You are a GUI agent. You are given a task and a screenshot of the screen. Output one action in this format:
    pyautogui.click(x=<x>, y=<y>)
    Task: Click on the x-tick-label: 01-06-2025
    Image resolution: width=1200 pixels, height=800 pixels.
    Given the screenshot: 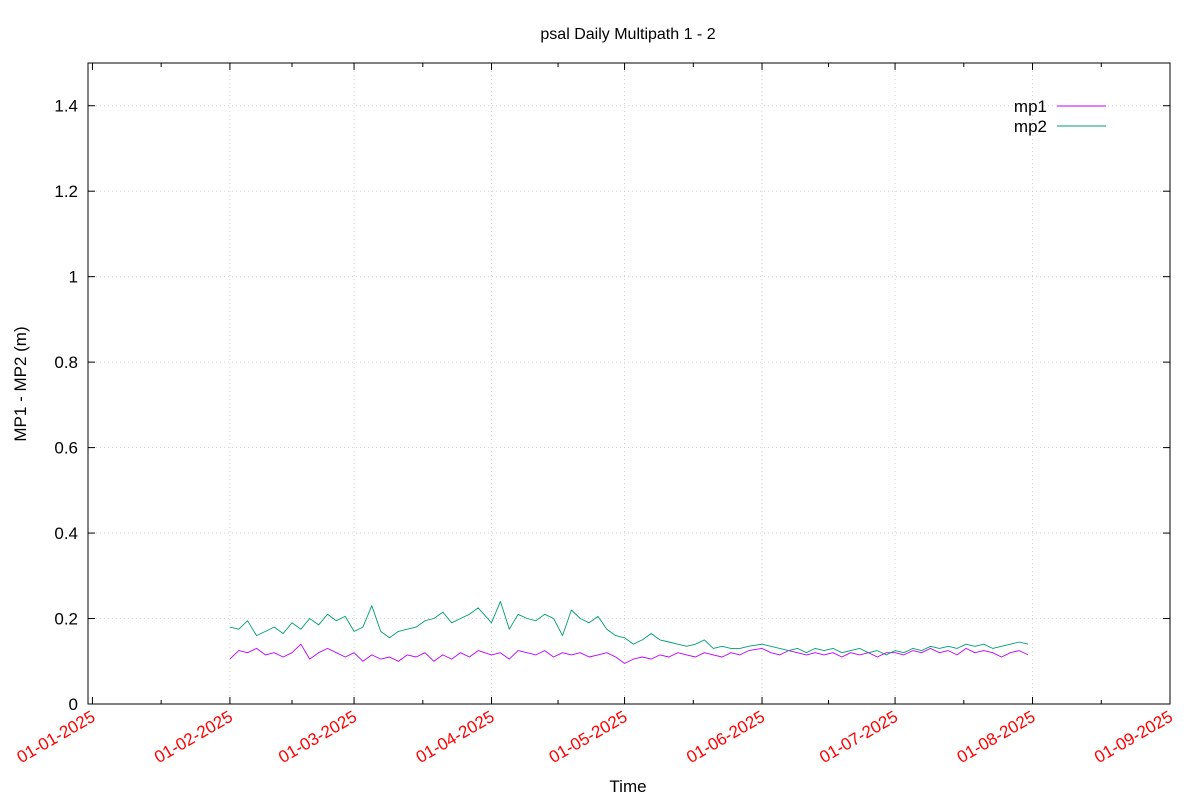 What is the action you would take?
    pyautogui.click(x=725, y=737)
    